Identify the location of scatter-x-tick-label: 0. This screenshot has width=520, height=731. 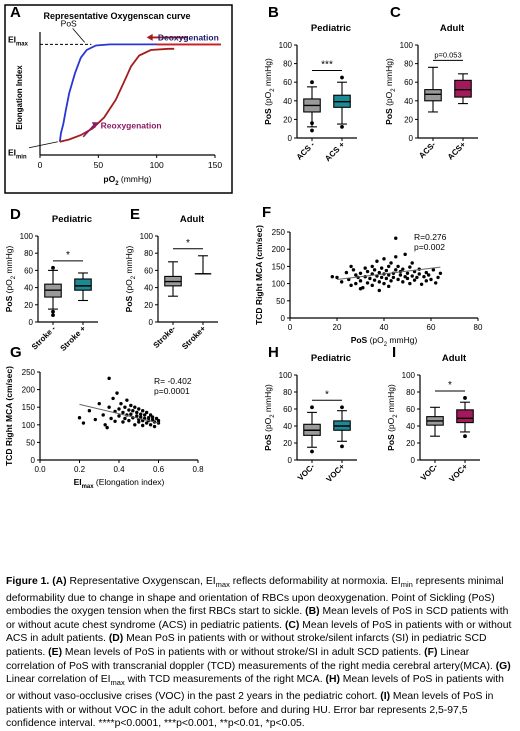
(290, 327).